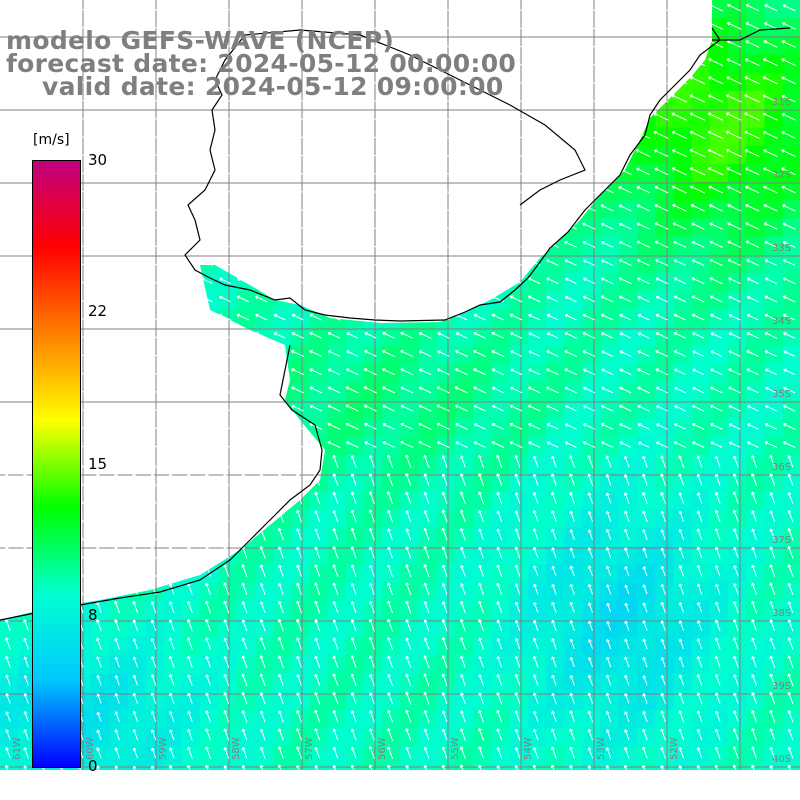 The width and height of the screenshot is (800, 800). Describe the element at coordinates (163, 748) in the screenshot. I see `lon-label: 59W` at that location.